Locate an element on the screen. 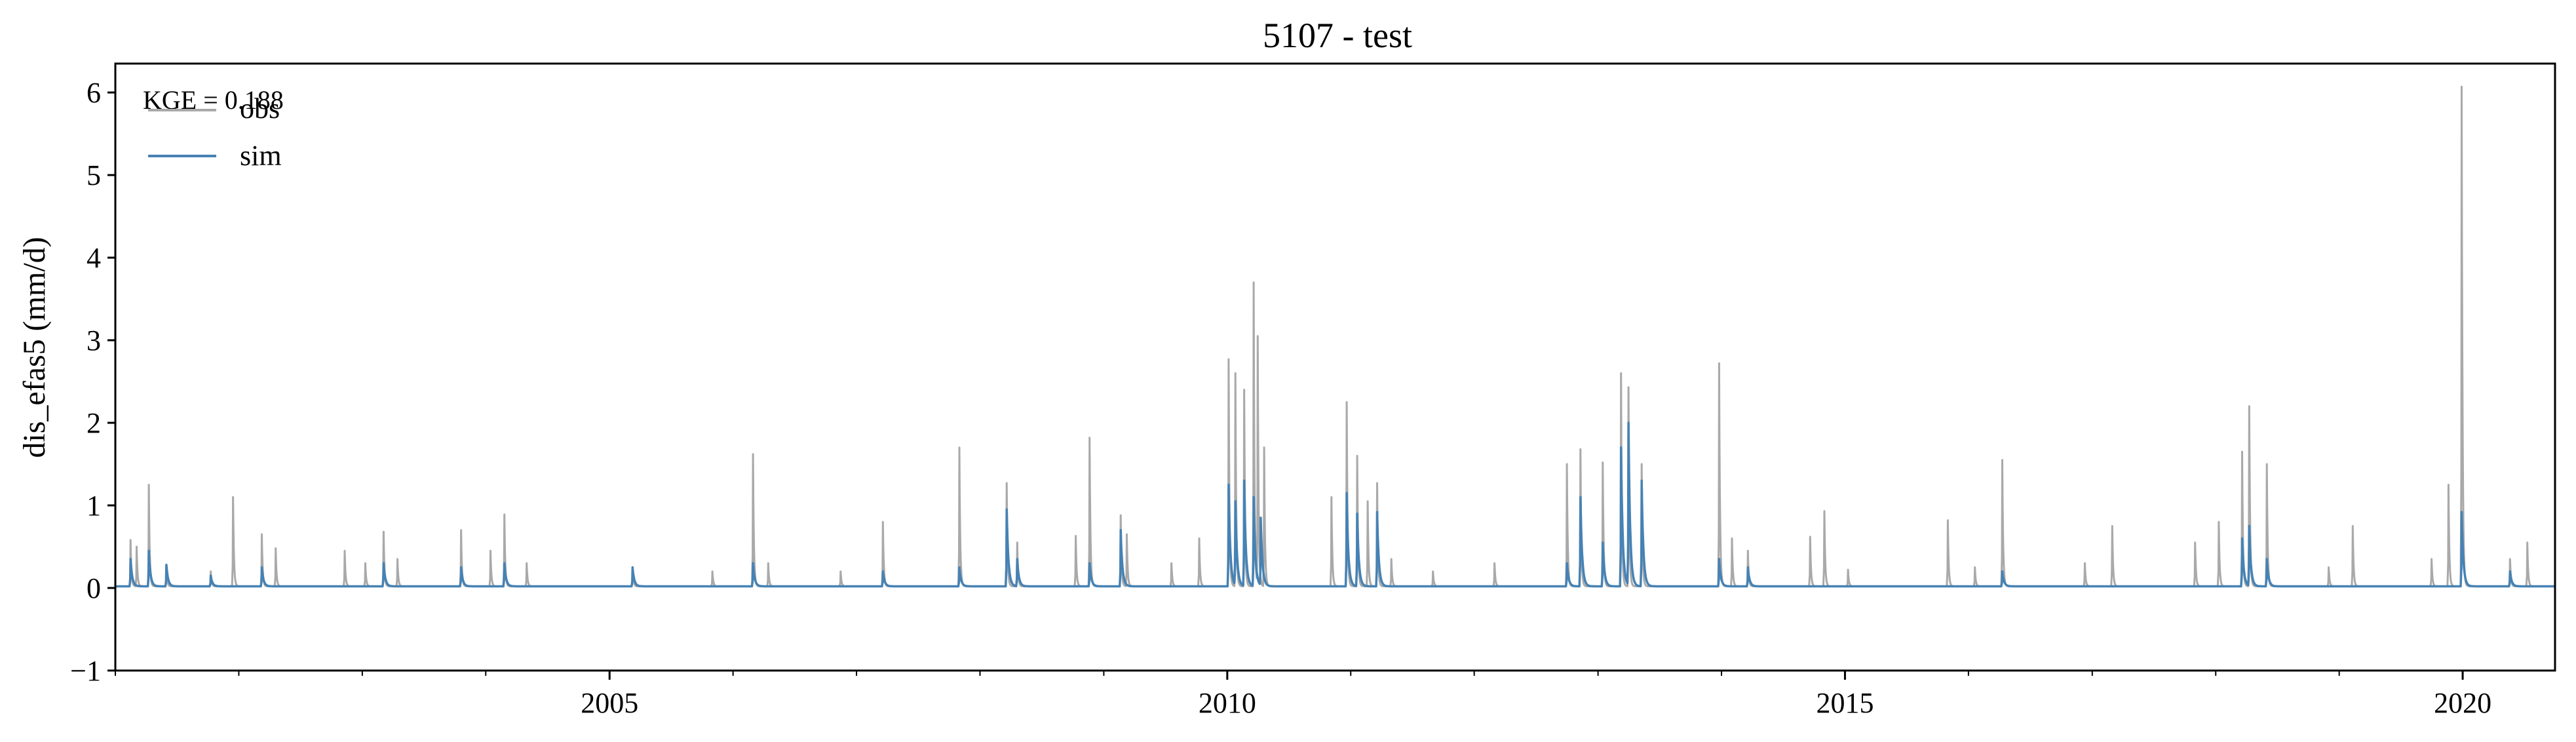 This screenshot has width=2576, height=742. x-tick-label: 2020 is located at coordinates (2462, 703).